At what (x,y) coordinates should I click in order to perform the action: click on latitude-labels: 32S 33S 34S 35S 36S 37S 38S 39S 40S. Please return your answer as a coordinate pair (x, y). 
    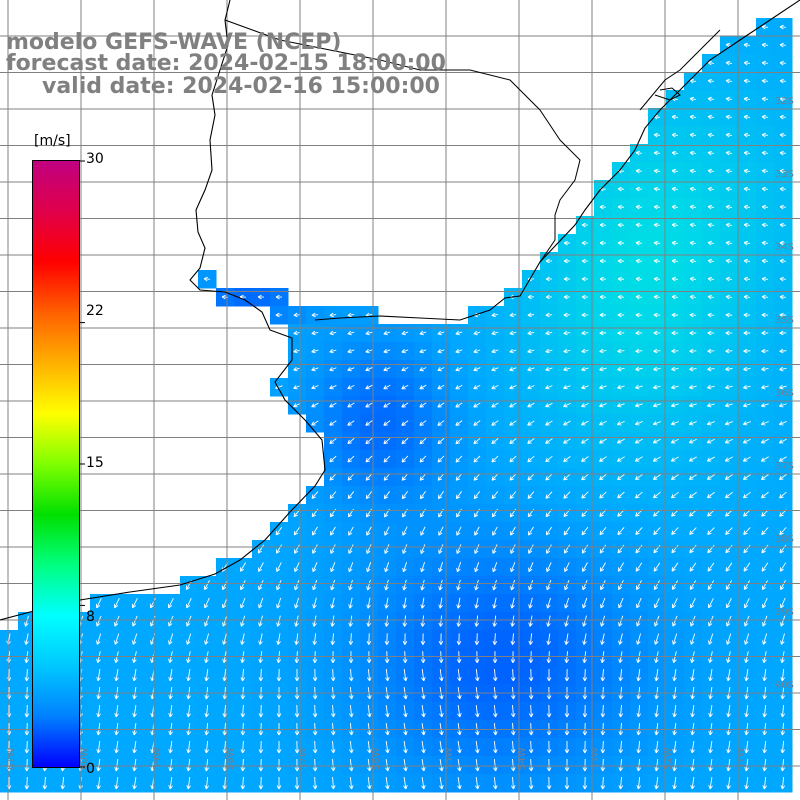
    Looking at the image, I should click on (784, 393).